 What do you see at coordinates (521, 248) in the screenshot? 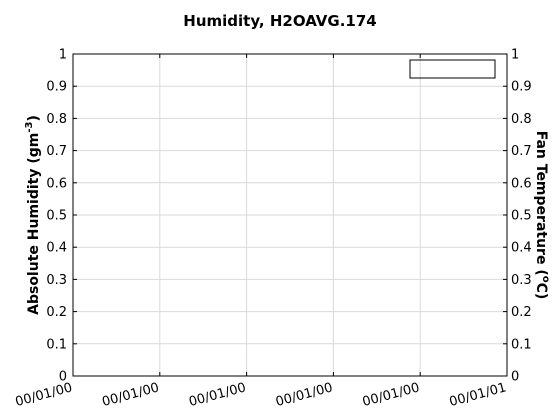
I see `right-tick-label: 0.4` at bounding box center [521, 248].